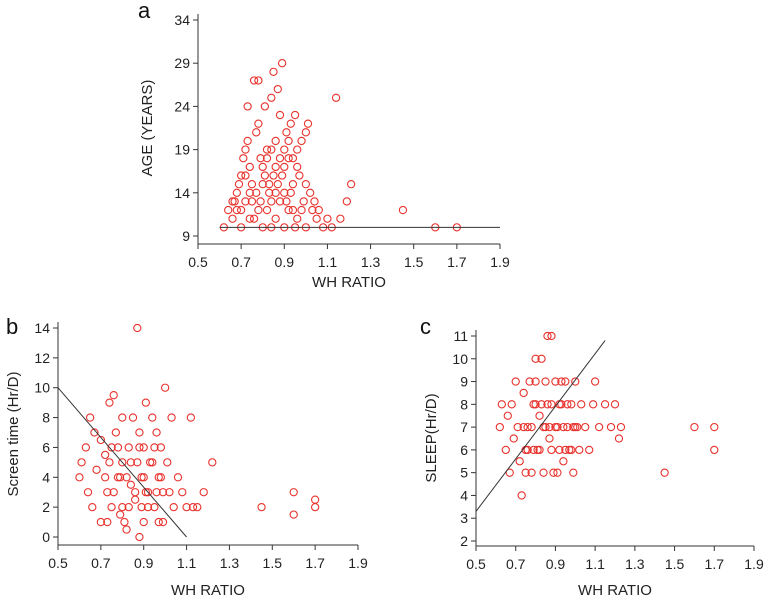 This screenshot has width=767, height=600. What do you see at coordinates (464, 427) in the screenshot?
I see `panel-c-y-tick-label: 7` at bounding box center [464, 427].